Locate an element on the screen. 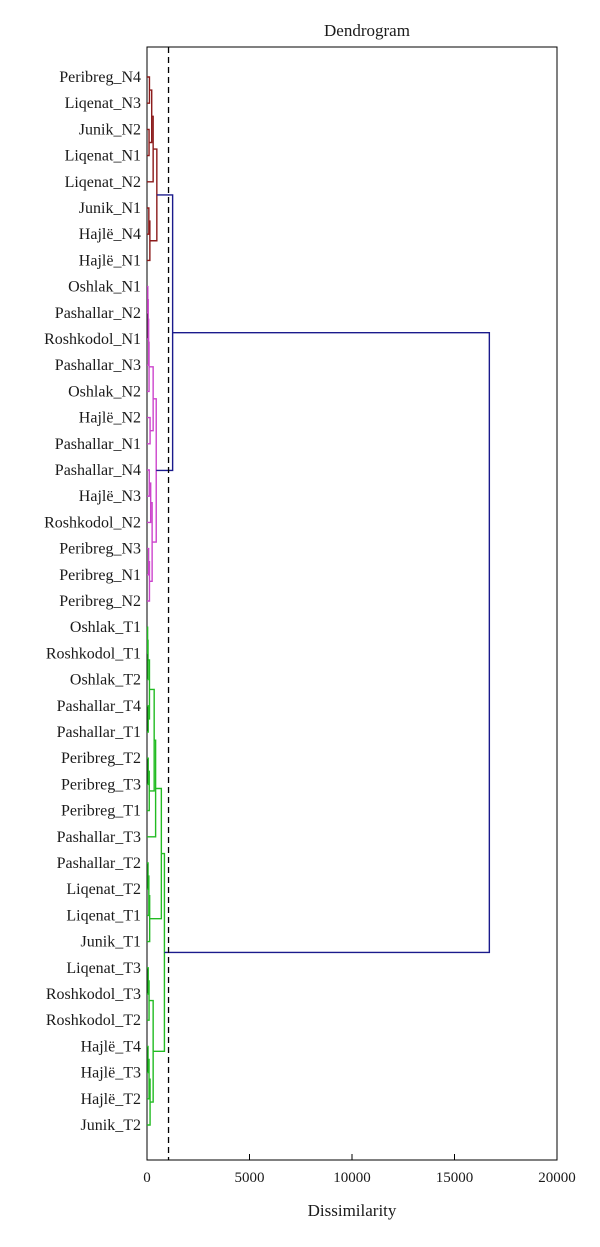  leaf-label: Roshkodol_N1 is located at coordinates (92, 339).